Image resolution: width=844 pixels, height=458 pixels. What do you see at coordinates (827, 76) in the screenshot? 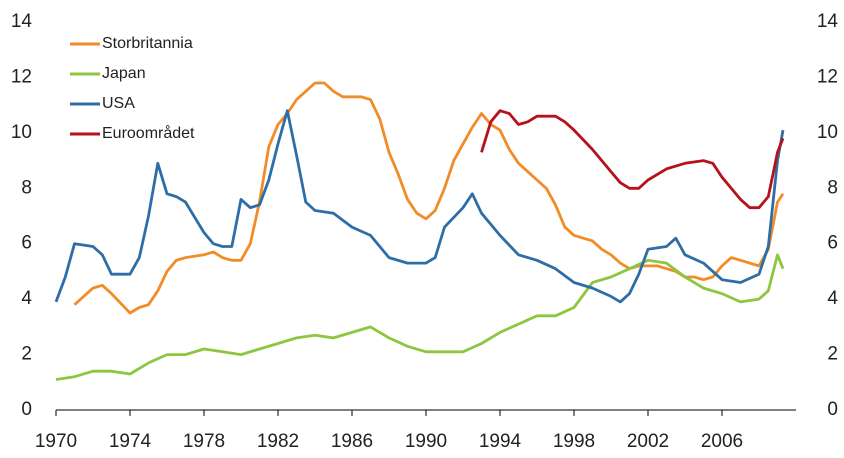
I see `y2-tick-label: 12` at bounding box center [827, 76].